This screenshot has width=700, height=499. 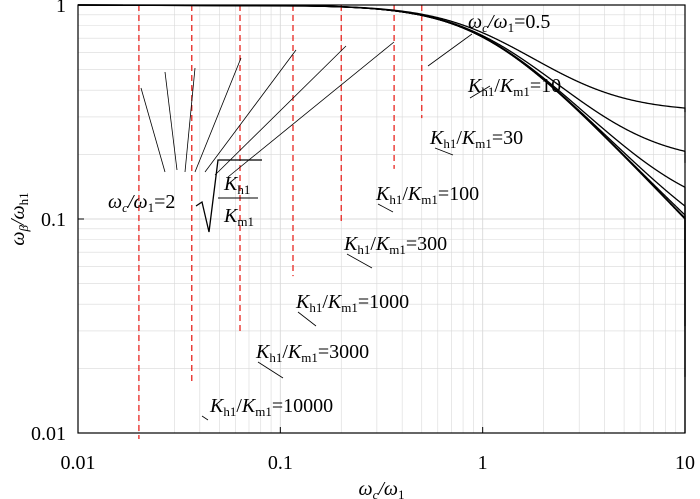 I want to click on annotation-half: ωc/ω1=0.5, so click(x=509, y=23).